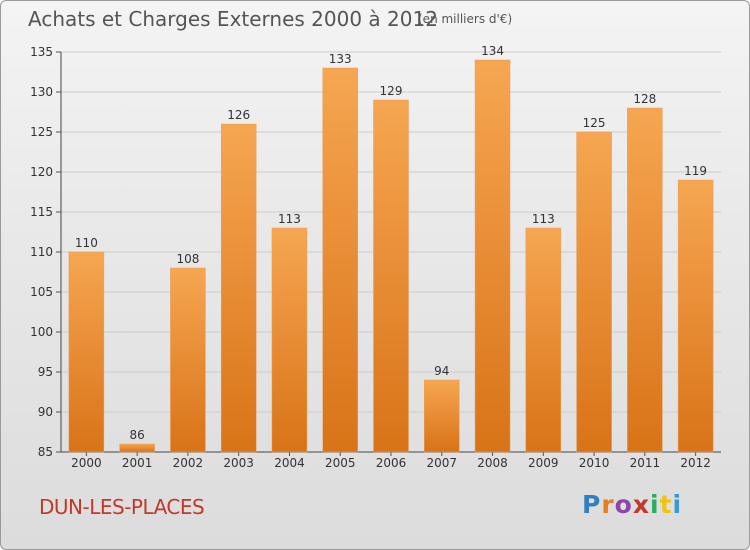 This screenshot has width=750, height=550. What do you see at coordinates (340, 463) in the screenshot?
I see `x-tick-label: 2005` at bounding box center [340, 463].